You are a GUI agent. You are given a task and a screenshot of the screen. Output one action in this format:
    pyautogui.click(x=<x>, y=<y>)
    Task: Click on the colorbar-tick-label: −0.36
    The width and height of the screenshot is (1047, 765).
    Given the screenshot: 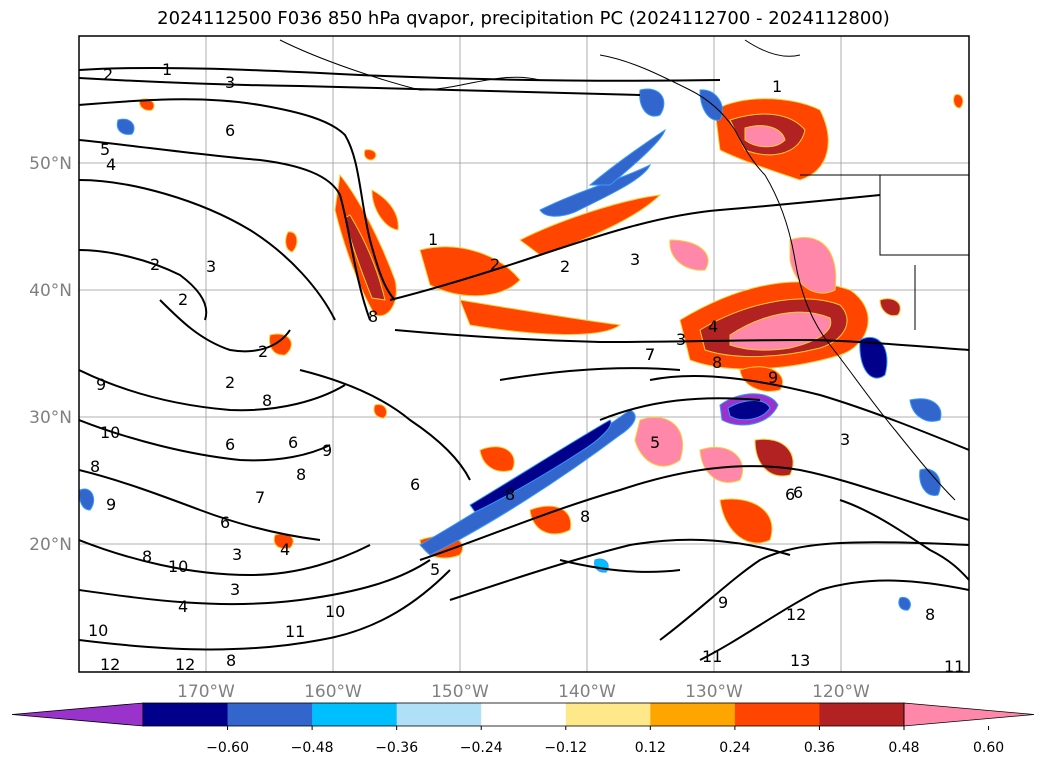 What is the action you would take?
    pyautogui.click(x=396, y=748)
    